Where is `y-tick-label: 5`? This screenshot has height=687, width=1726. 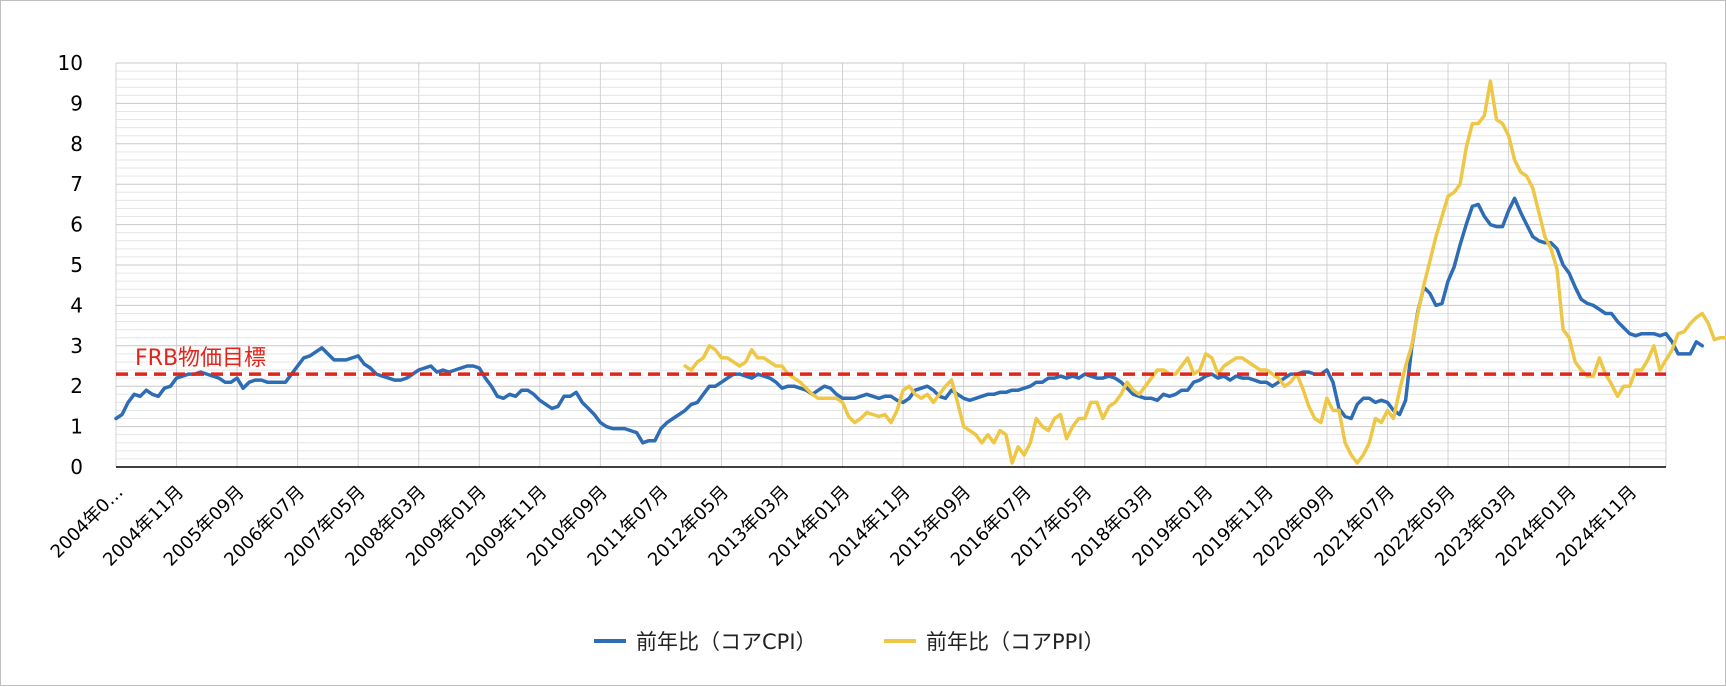 y-tick-label: 5 is located at coordinates (76, 265).